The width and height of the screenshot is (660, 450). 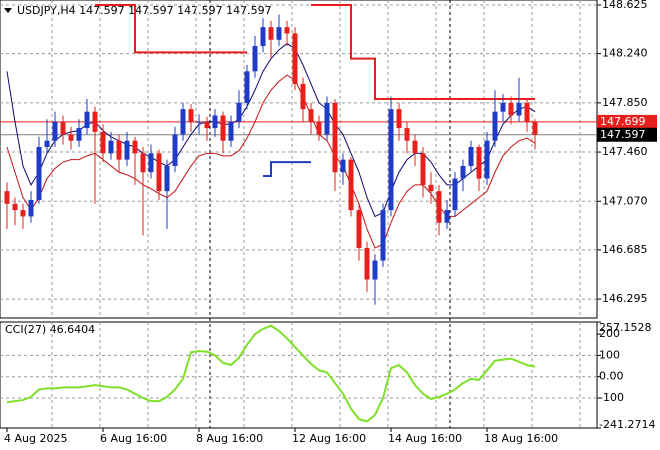 What do you see at coordinates (625, 327) in the screenshot?
I see `y-tick-label: 257.1528` at bounding box center [625, 327].